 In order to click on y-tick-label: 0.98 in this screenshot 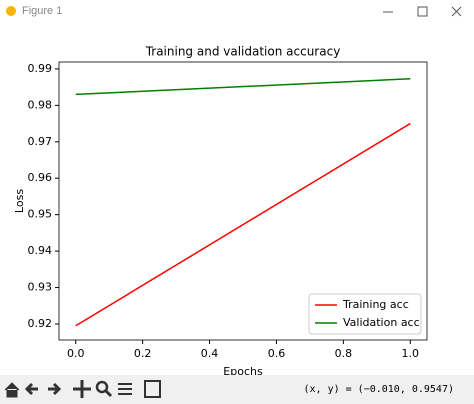, I will do `click(40, 104)`.